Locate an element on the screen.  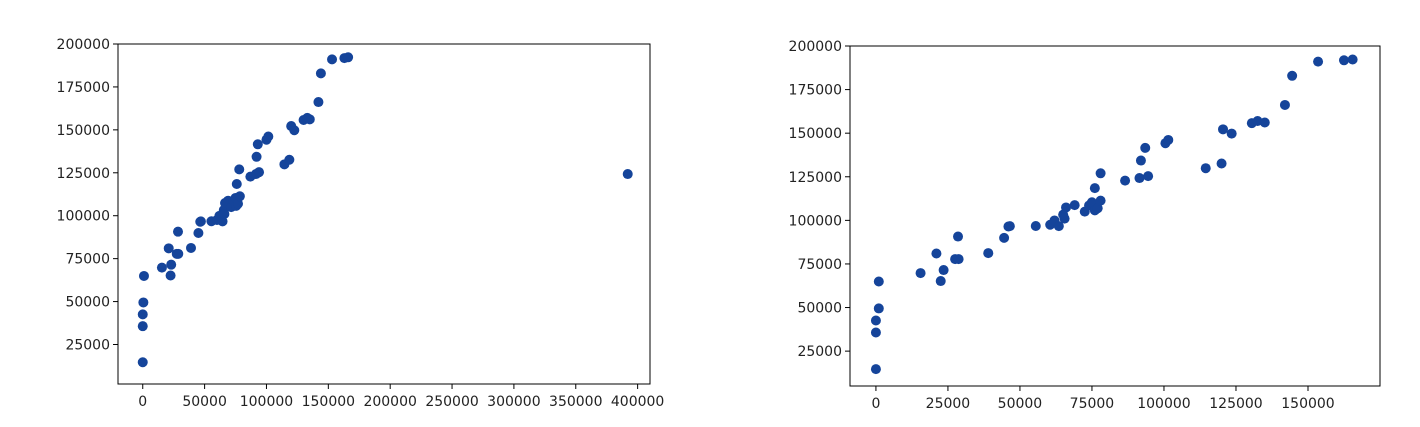
right-x-tick-label: 50000 is located at coordinates (1020, 404).